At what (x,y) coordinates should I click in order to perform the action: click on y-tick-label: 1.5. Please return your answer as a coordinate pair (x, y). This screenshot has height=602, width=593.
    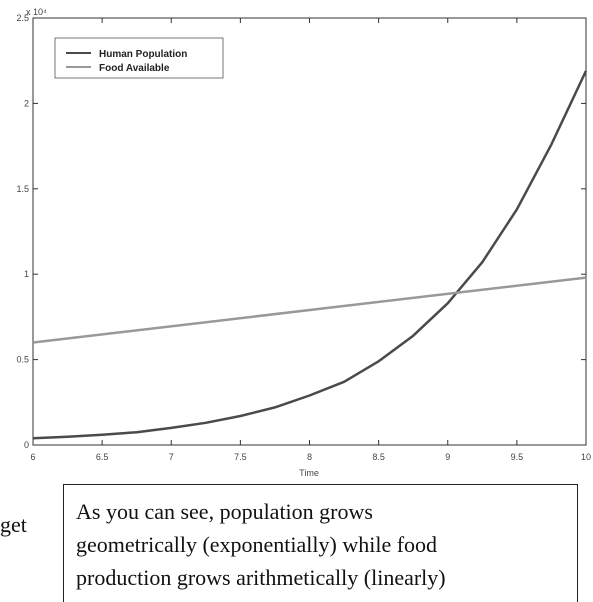
    Looking at the image, I should click on (22, 189).